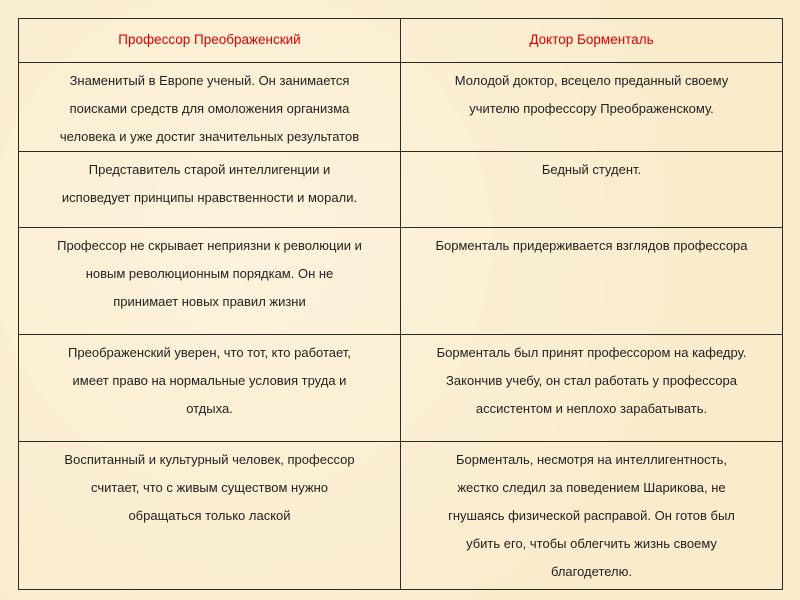 This screenshot has width=800, height=600. I want to click on cell-bormental: Бедный студент., so click(591, 189).